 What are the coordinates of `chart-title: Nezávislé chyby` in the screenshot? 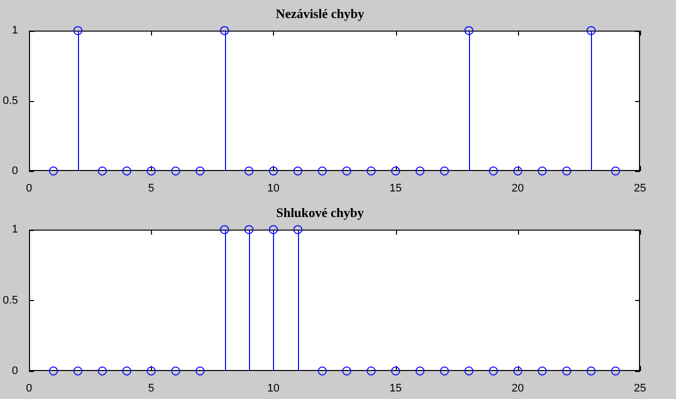 It's located at (320, 14).